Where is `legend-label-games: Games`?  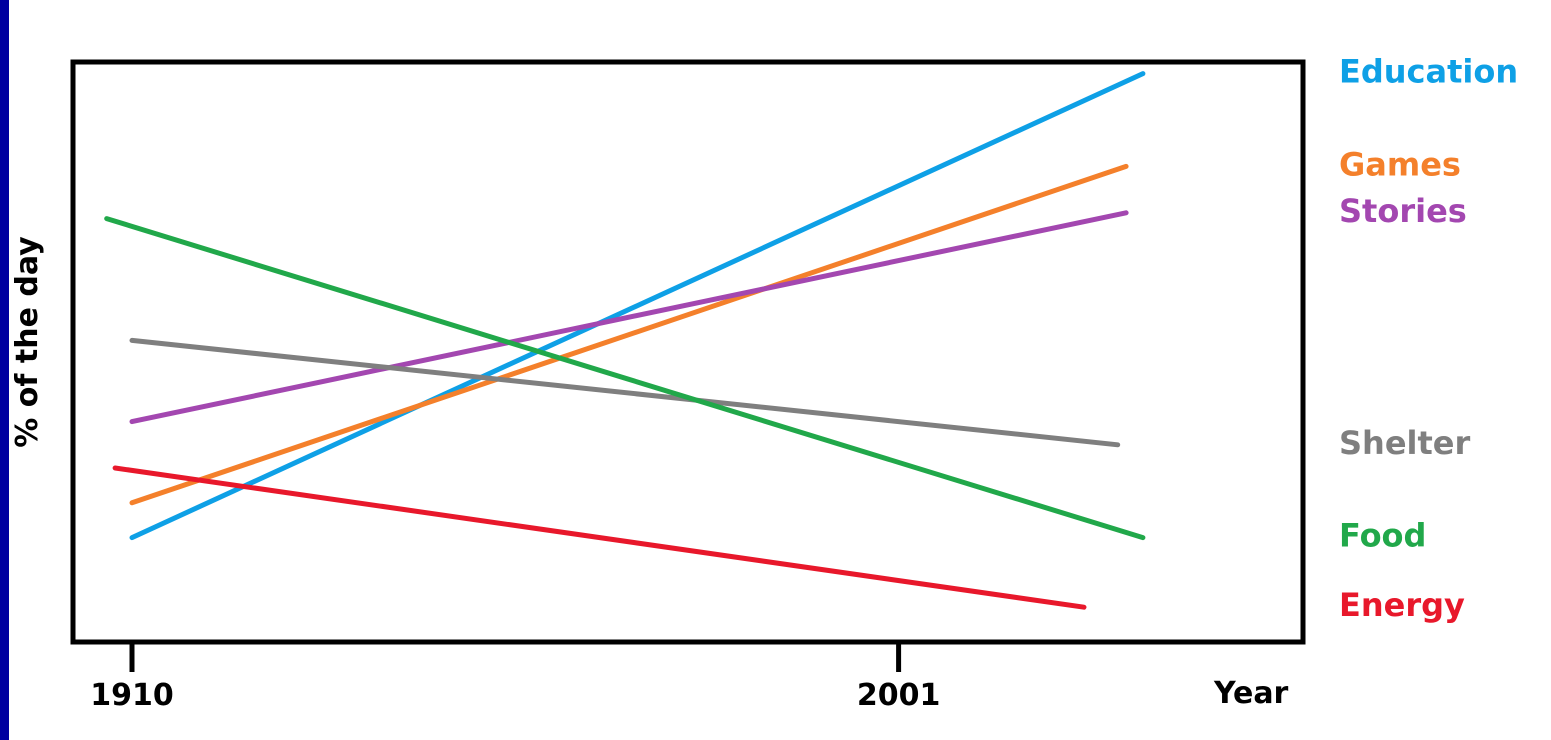
legend-label-games: Games is located at coordinates (1400, 164).